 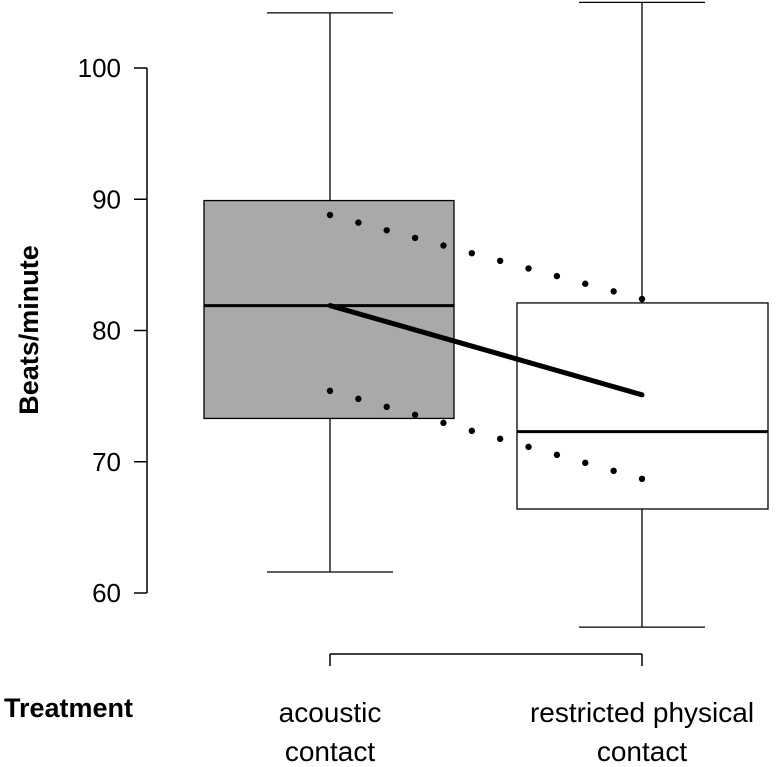 What do you see at coordinates (642, 751) in the screenshot?
I see `category-label-2-line2: contact` at bounding box center [642, 751].